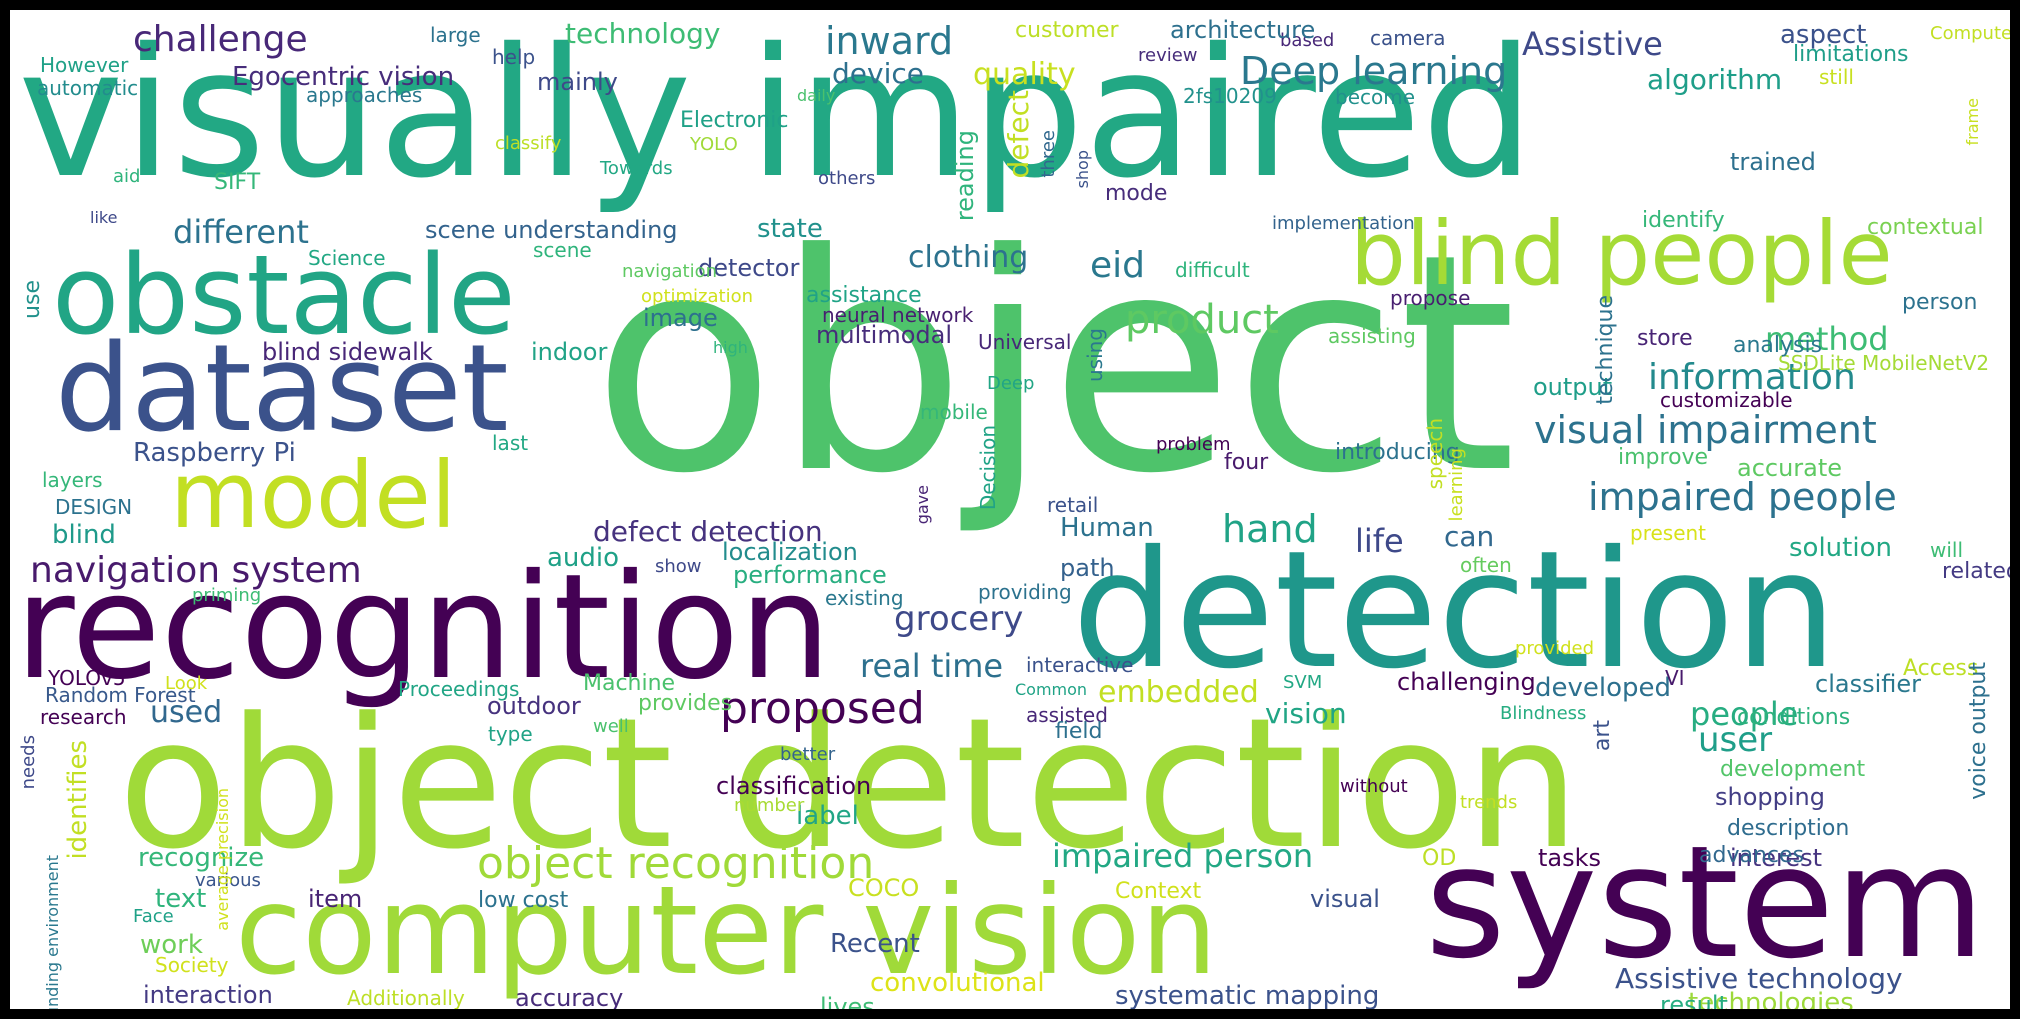 This screenshot has width=2020, height=1019. Describe the element at coordinates (1621, 253) in the screenshot. I see `word-blind-people: blind people` at that location.